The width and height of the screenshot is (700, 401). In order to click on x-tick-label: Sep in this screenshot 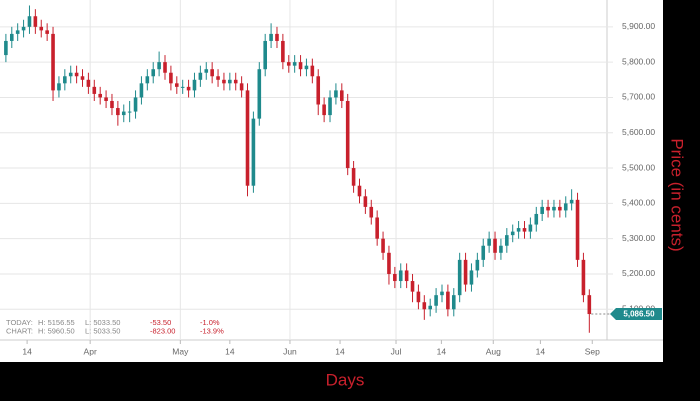, I will do `click(592, 351)`.